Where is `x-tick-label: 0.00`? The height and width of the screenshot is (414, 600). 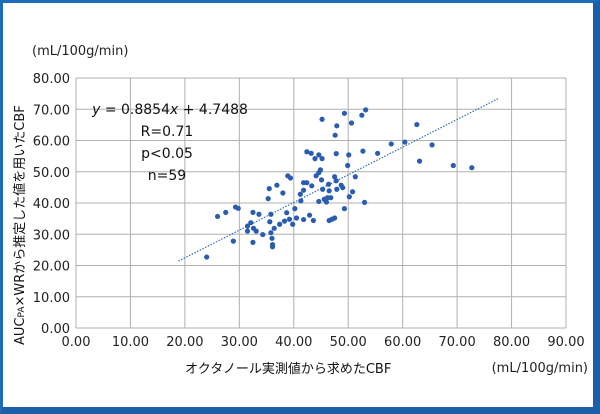
x-tick-label: 0.00 is located at coordinates (76, 342).